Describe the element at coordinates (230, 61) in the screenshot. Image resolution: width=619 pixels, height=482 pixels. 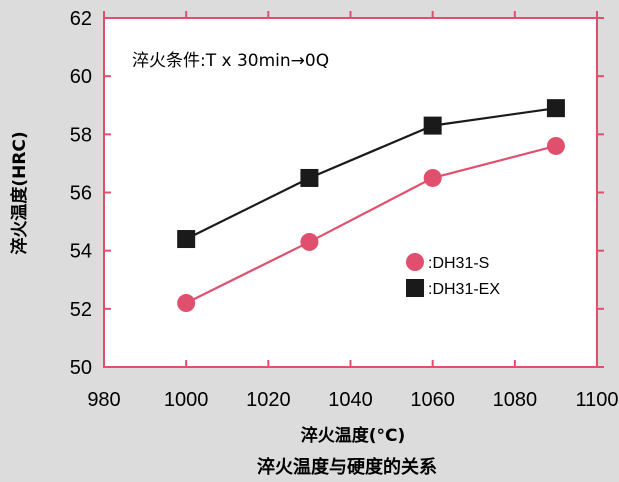
I see `quench-condition-note: 淬火条件:T x 30min→0Q` at that location.